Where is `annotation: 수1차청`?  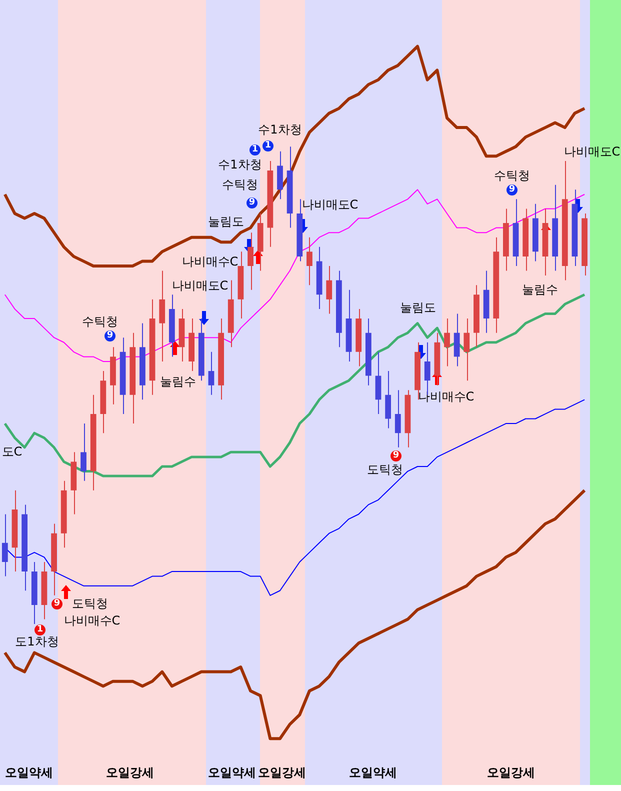
annotation: 수1차청 is located at coordinates (240, 165).